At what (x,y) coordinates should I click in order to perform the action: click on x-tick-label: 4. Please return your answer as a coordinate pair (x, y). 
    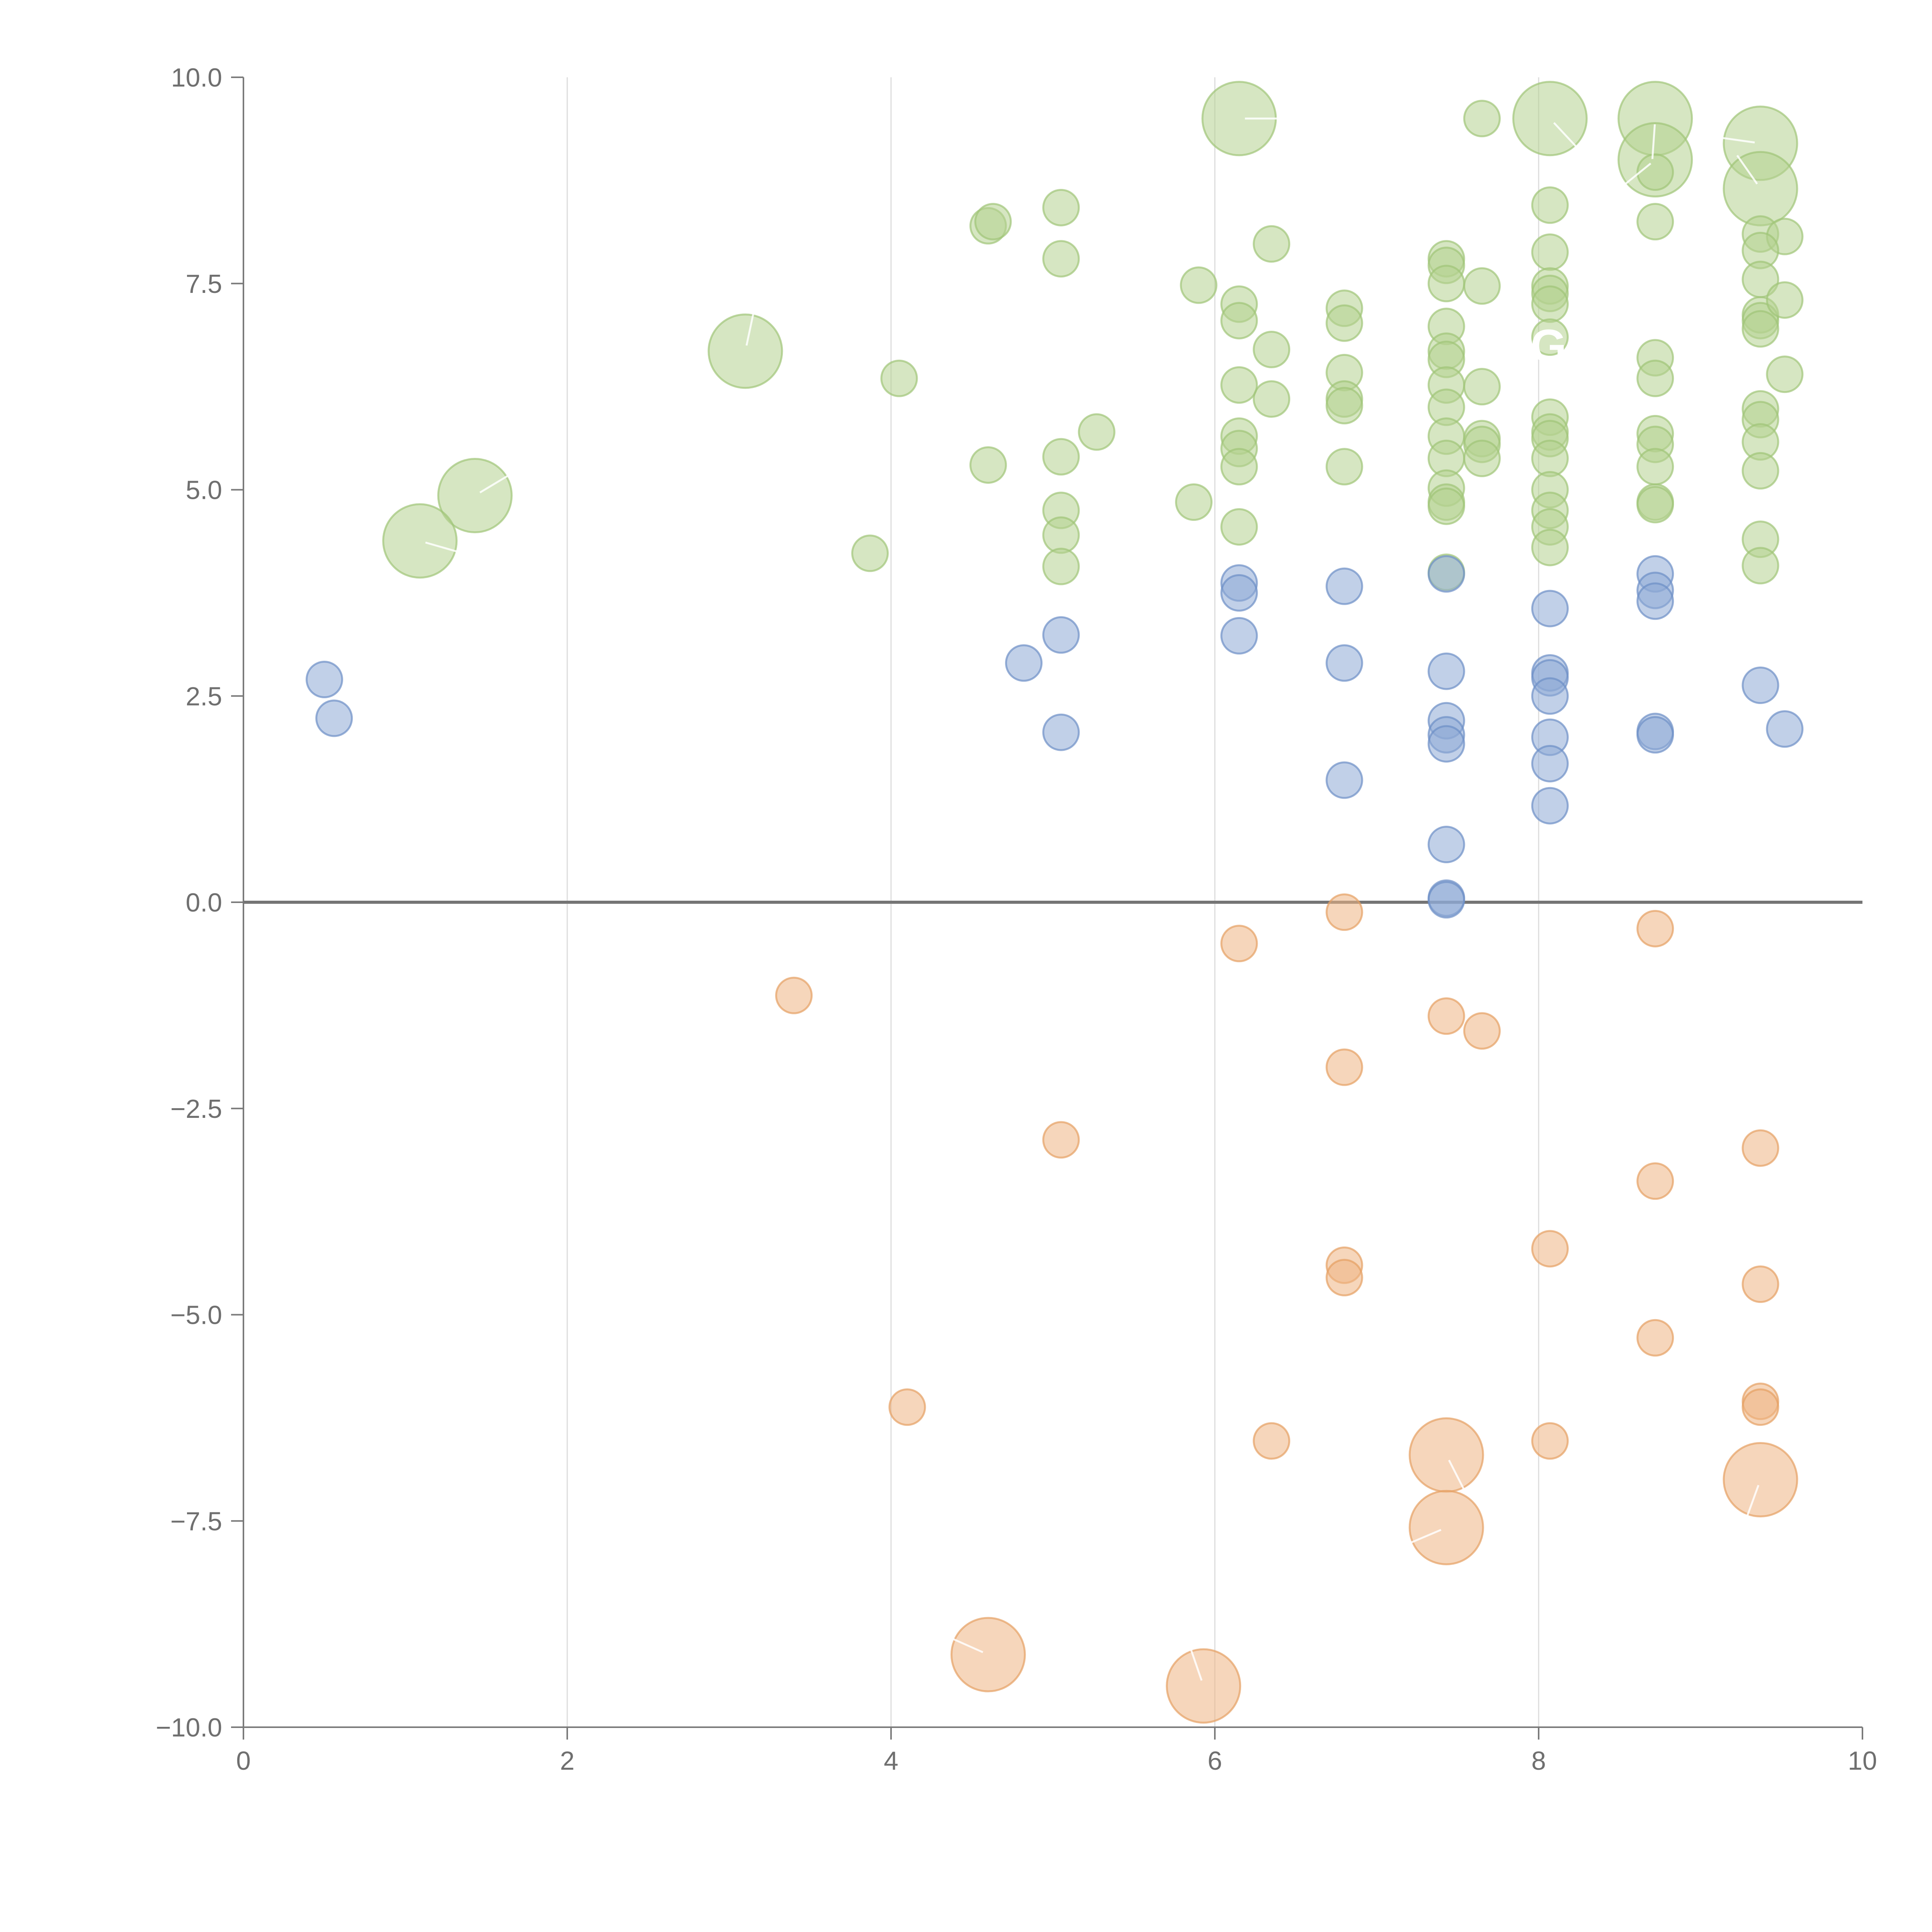
    Looking at the image, I should click on (891, 1761).